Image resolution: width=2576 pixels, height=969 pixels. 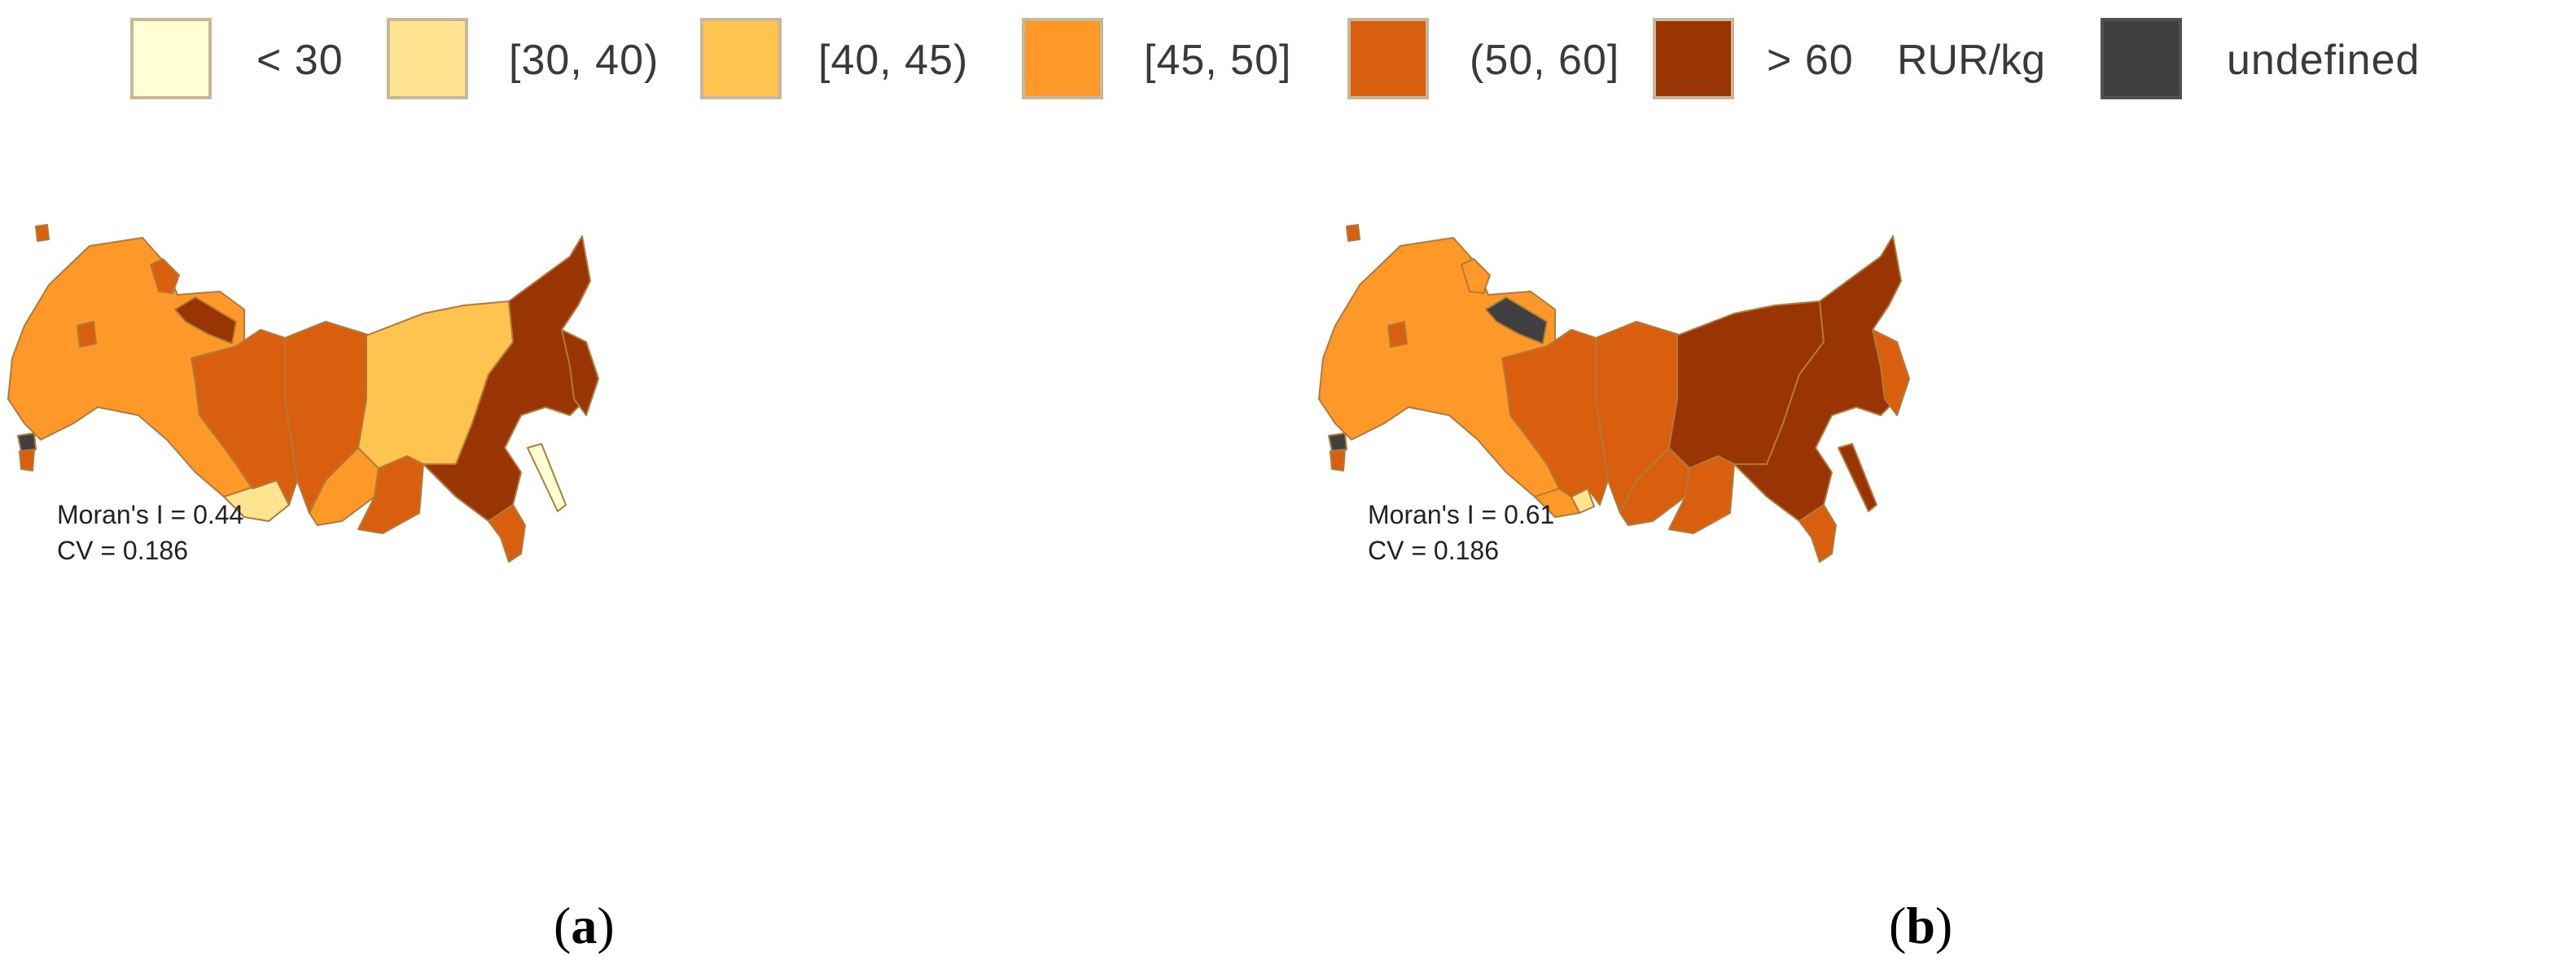 I want to click on legend-label: (50, 60], so click(x=1545, y=61).